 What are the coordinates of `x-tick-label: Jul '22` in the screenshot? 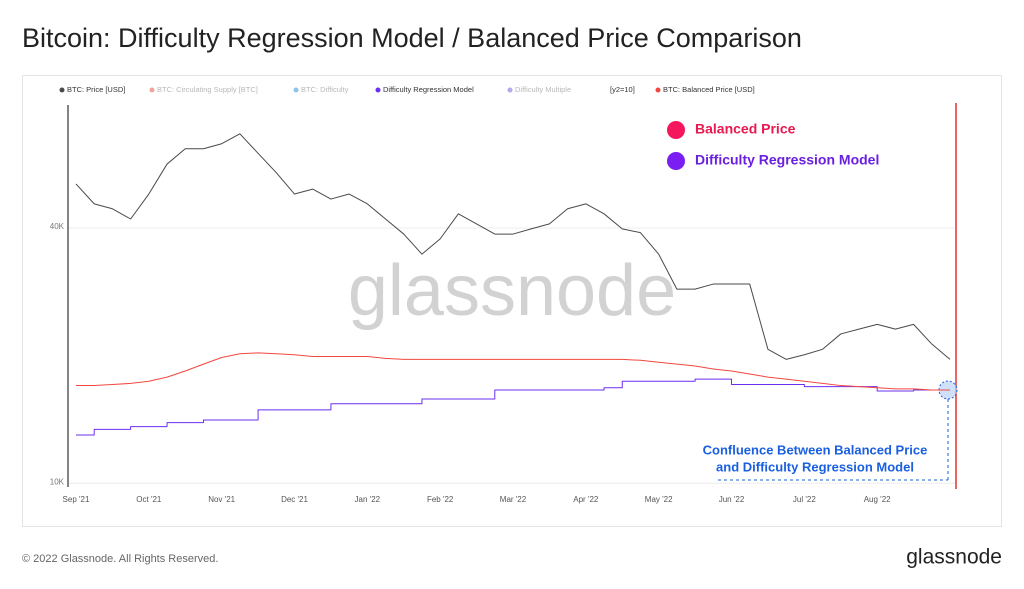 It's located at (804, 499).